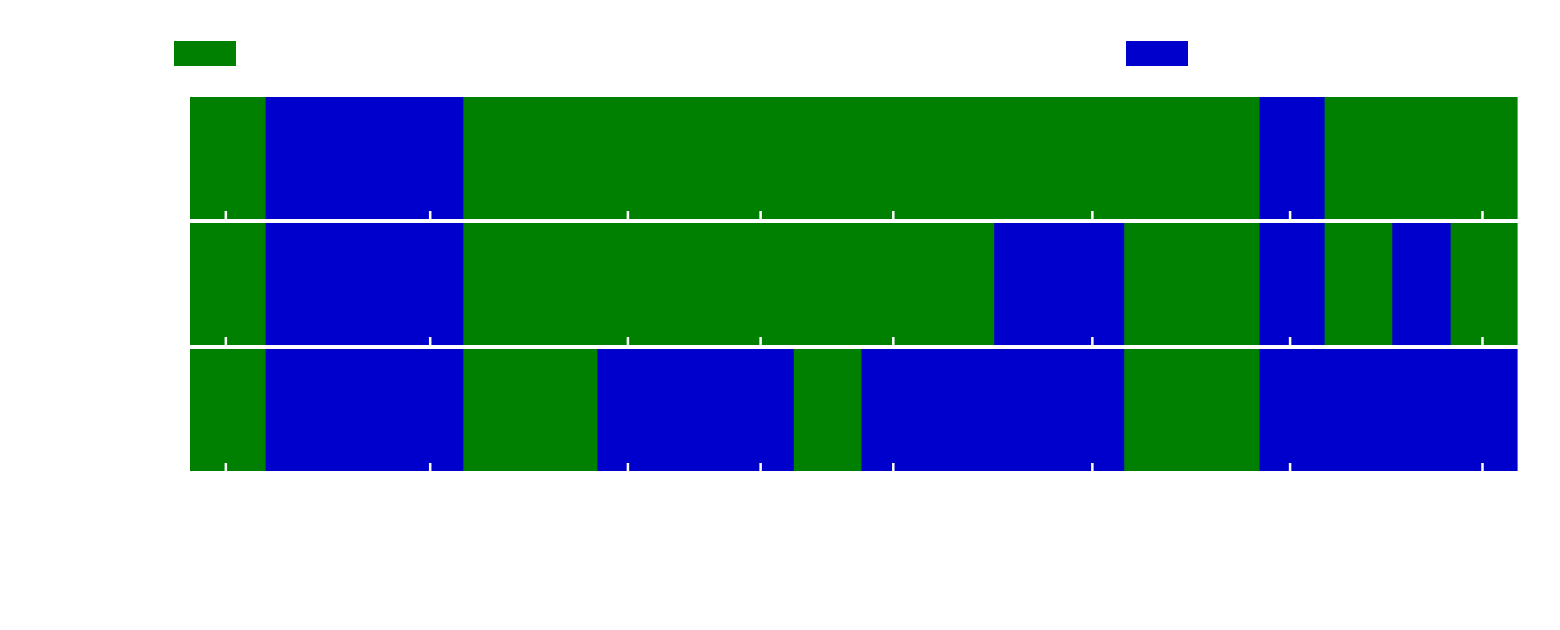 The height and width of the screenshot is (630, 1560). Describe the element at coordinates (205, 53) in the screenshot. I see `legend-swatch-a` at that location.